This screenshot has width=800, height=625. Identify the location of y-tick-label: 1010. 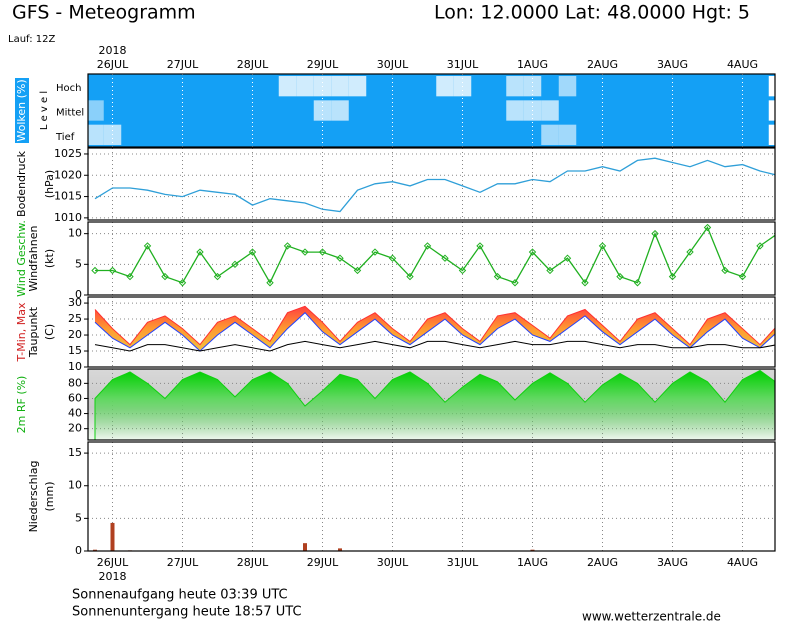
(68, 217).